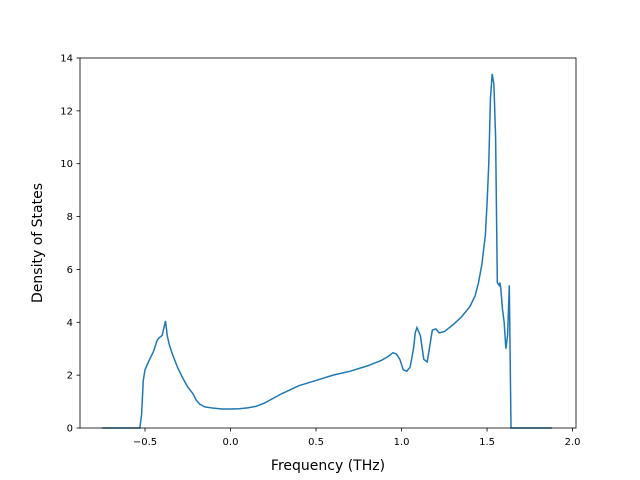 This screenshot has width=640, height=480. What do you see at coordinates (70, 429) in the screenshot?
I see `y-tick-label: 0` at bounding box center [70, 429].